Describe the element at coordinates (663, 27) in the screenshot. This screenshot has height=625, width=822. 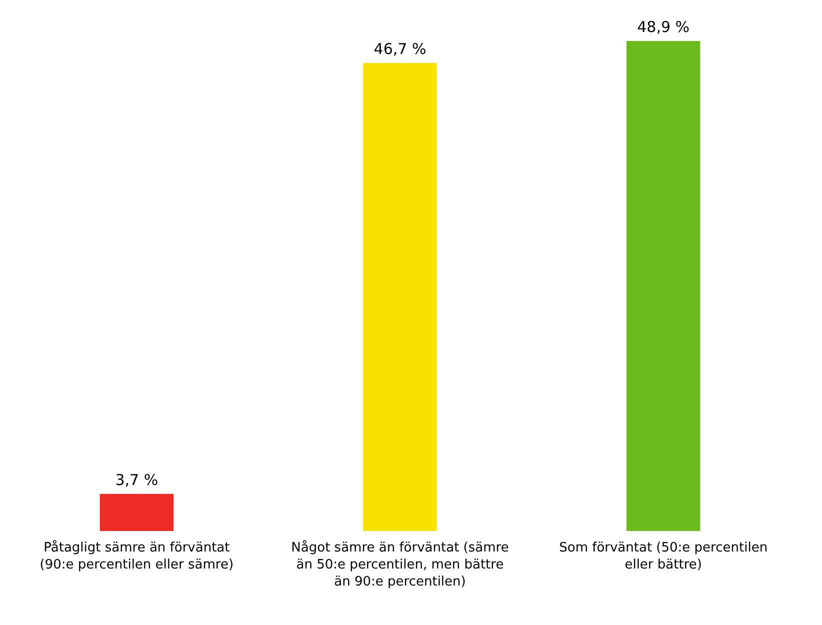
I see `data-label: 48,9 %` at that location.